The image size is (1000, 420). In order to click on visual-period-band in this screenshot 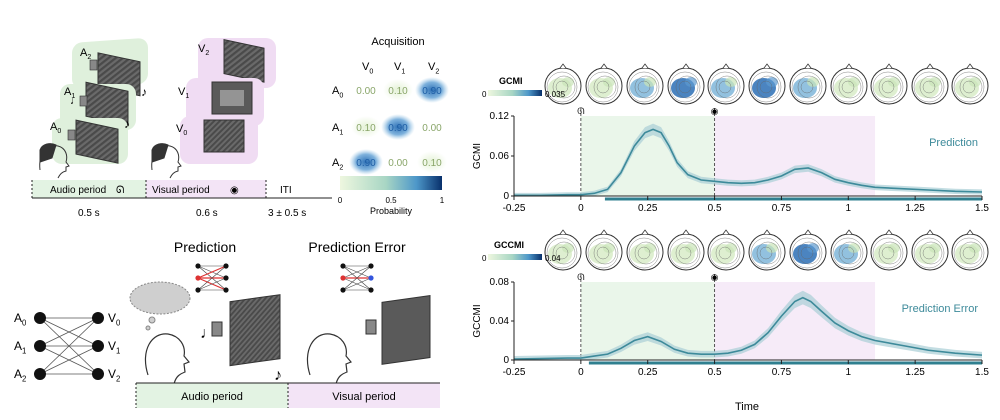, I will do `click(364, 395)`.